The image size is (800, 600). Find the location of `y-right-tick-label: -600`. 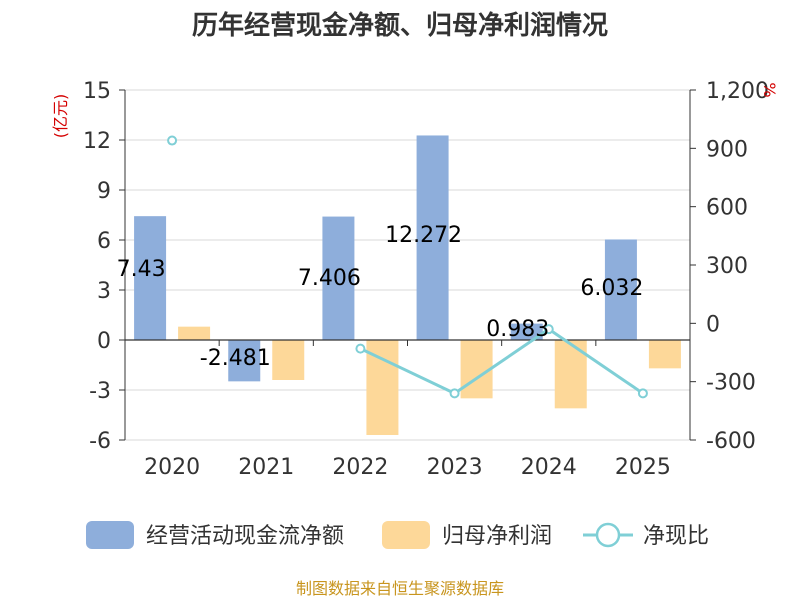

y-right-tick-label: -600 is located at coordinates (731, 441).